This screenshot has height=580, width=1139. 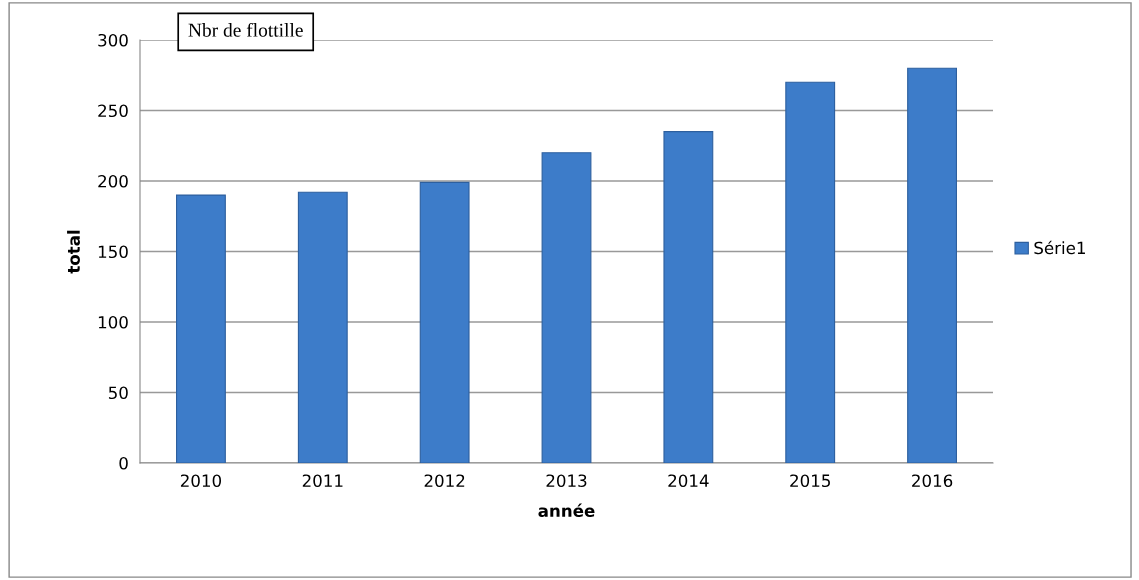 What do you see at coordinates (113, 111) in the screenshot?
I see `y-tick-label: 250` at bounding box center [113, 111].